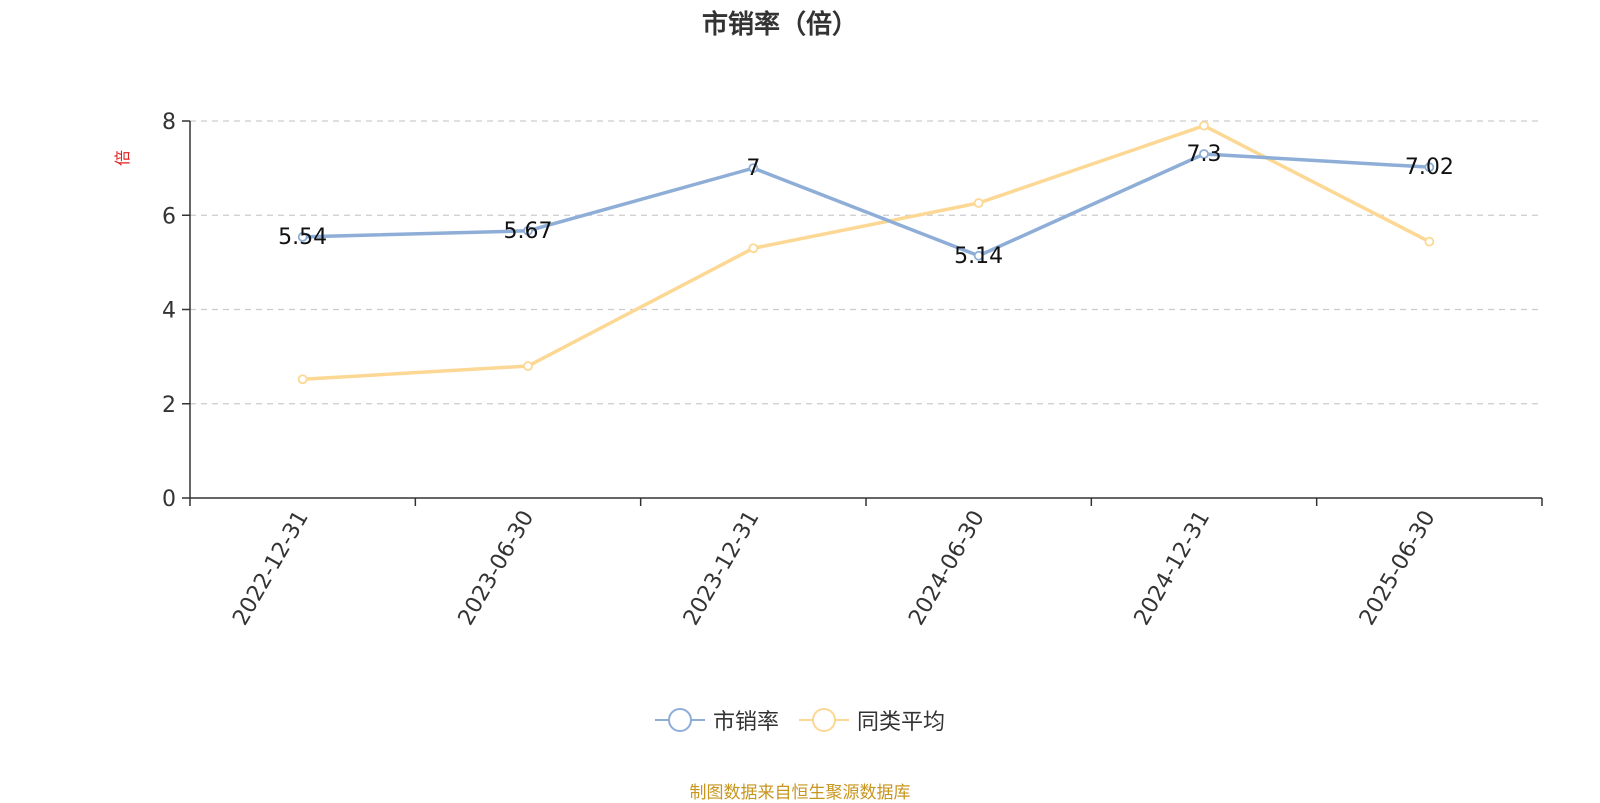 This screenshot has width=1600, height=803. I want to click on legend-label: 市销率, so click(745, 722).